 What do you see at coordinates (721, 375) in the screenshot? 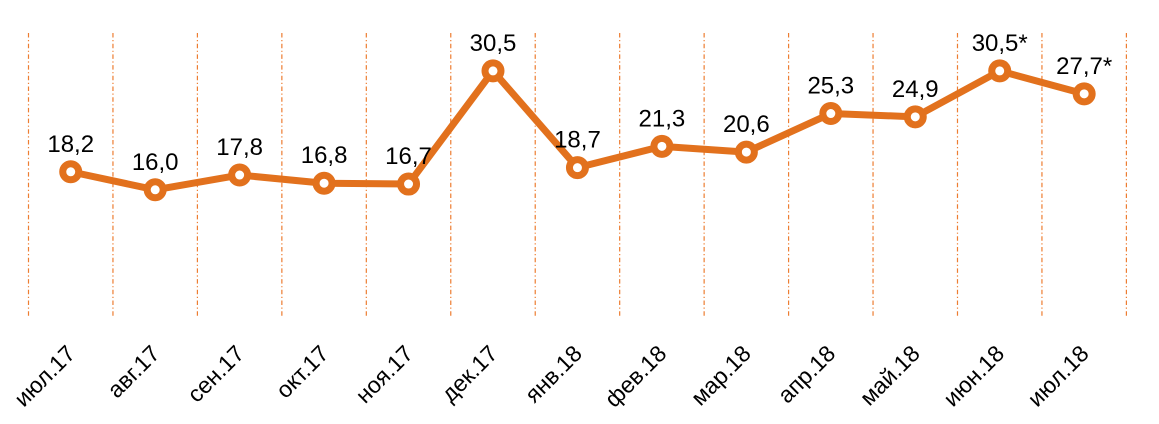
I see `x-axis-label: мар.18` at bounding box center [721, 375].